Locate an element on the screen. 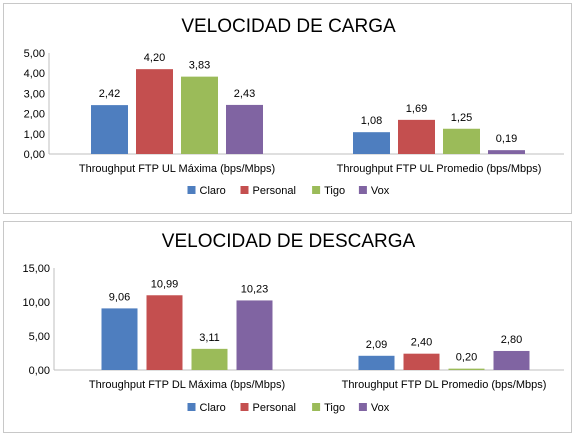  y-tick-label: 1,00 is located at coordinates (34, 135).